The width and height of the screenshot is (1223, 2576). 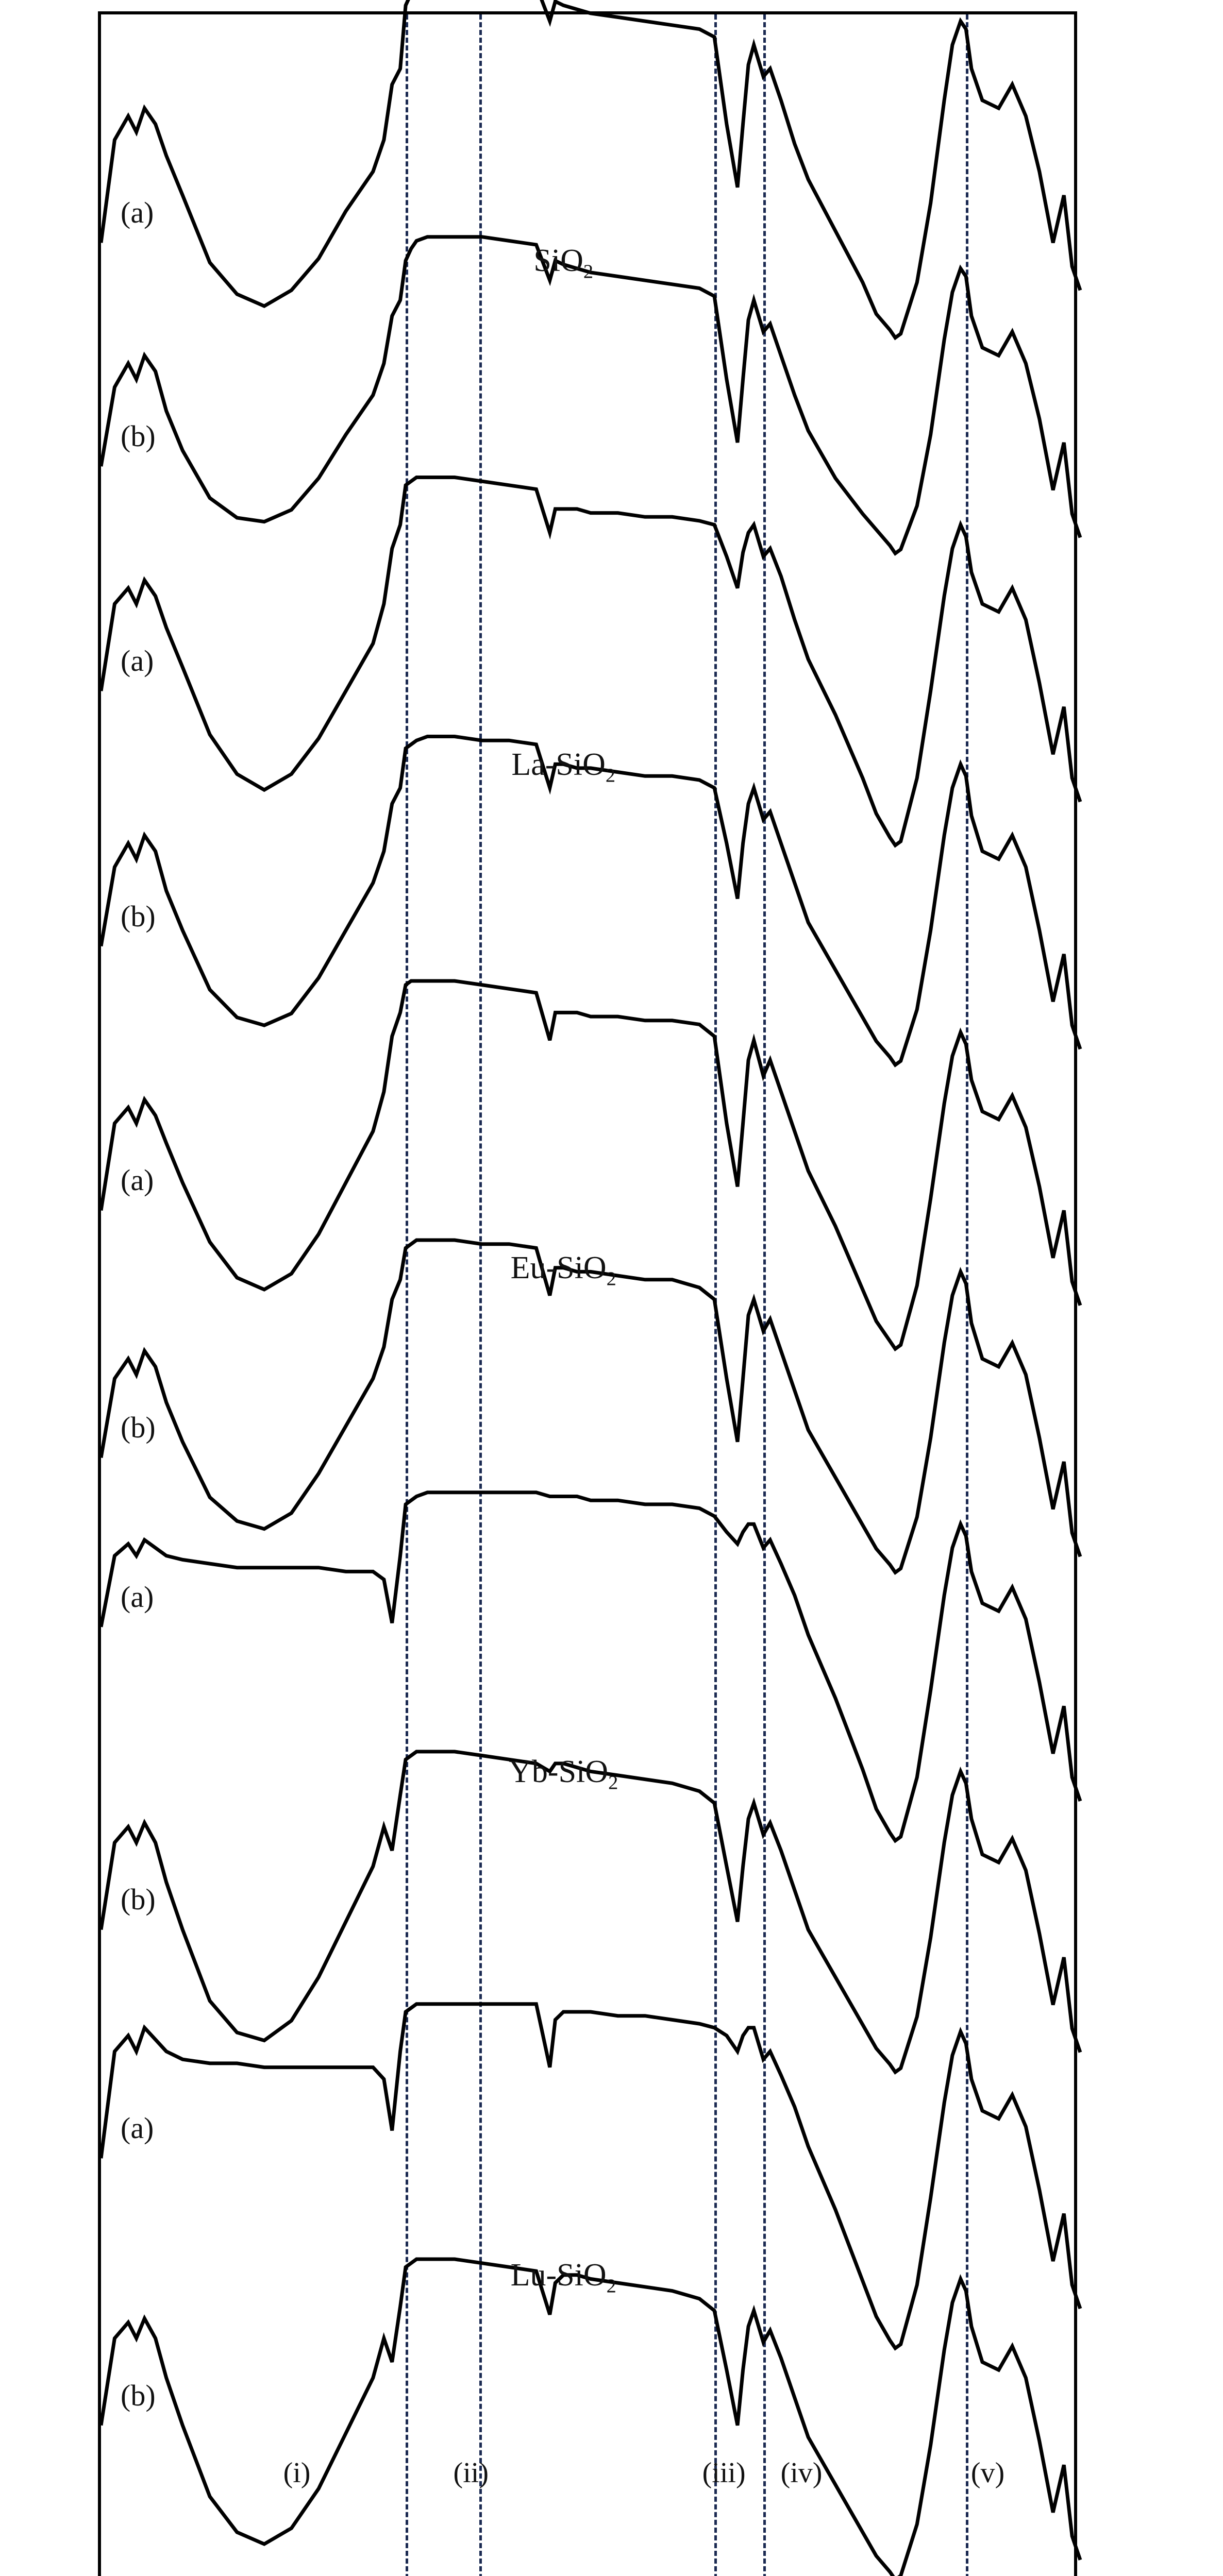 I want to click on region-label-5: (v), so click(x=987, y=2473).